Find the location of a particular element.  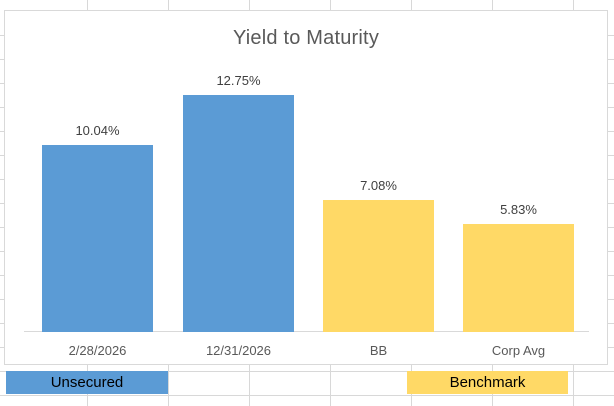

bar-bb is located at coordinates (378, 266).